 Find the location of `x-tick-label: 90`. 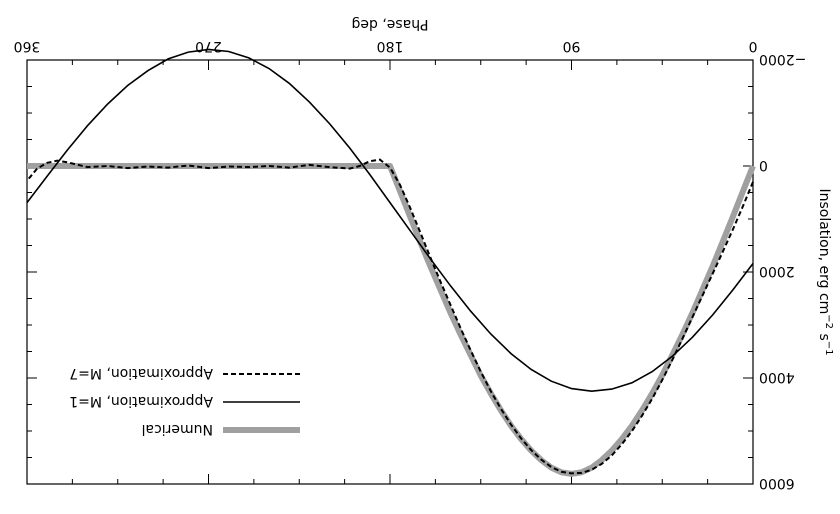

x-tick-label: 90 is located at coordinates (572, 46).